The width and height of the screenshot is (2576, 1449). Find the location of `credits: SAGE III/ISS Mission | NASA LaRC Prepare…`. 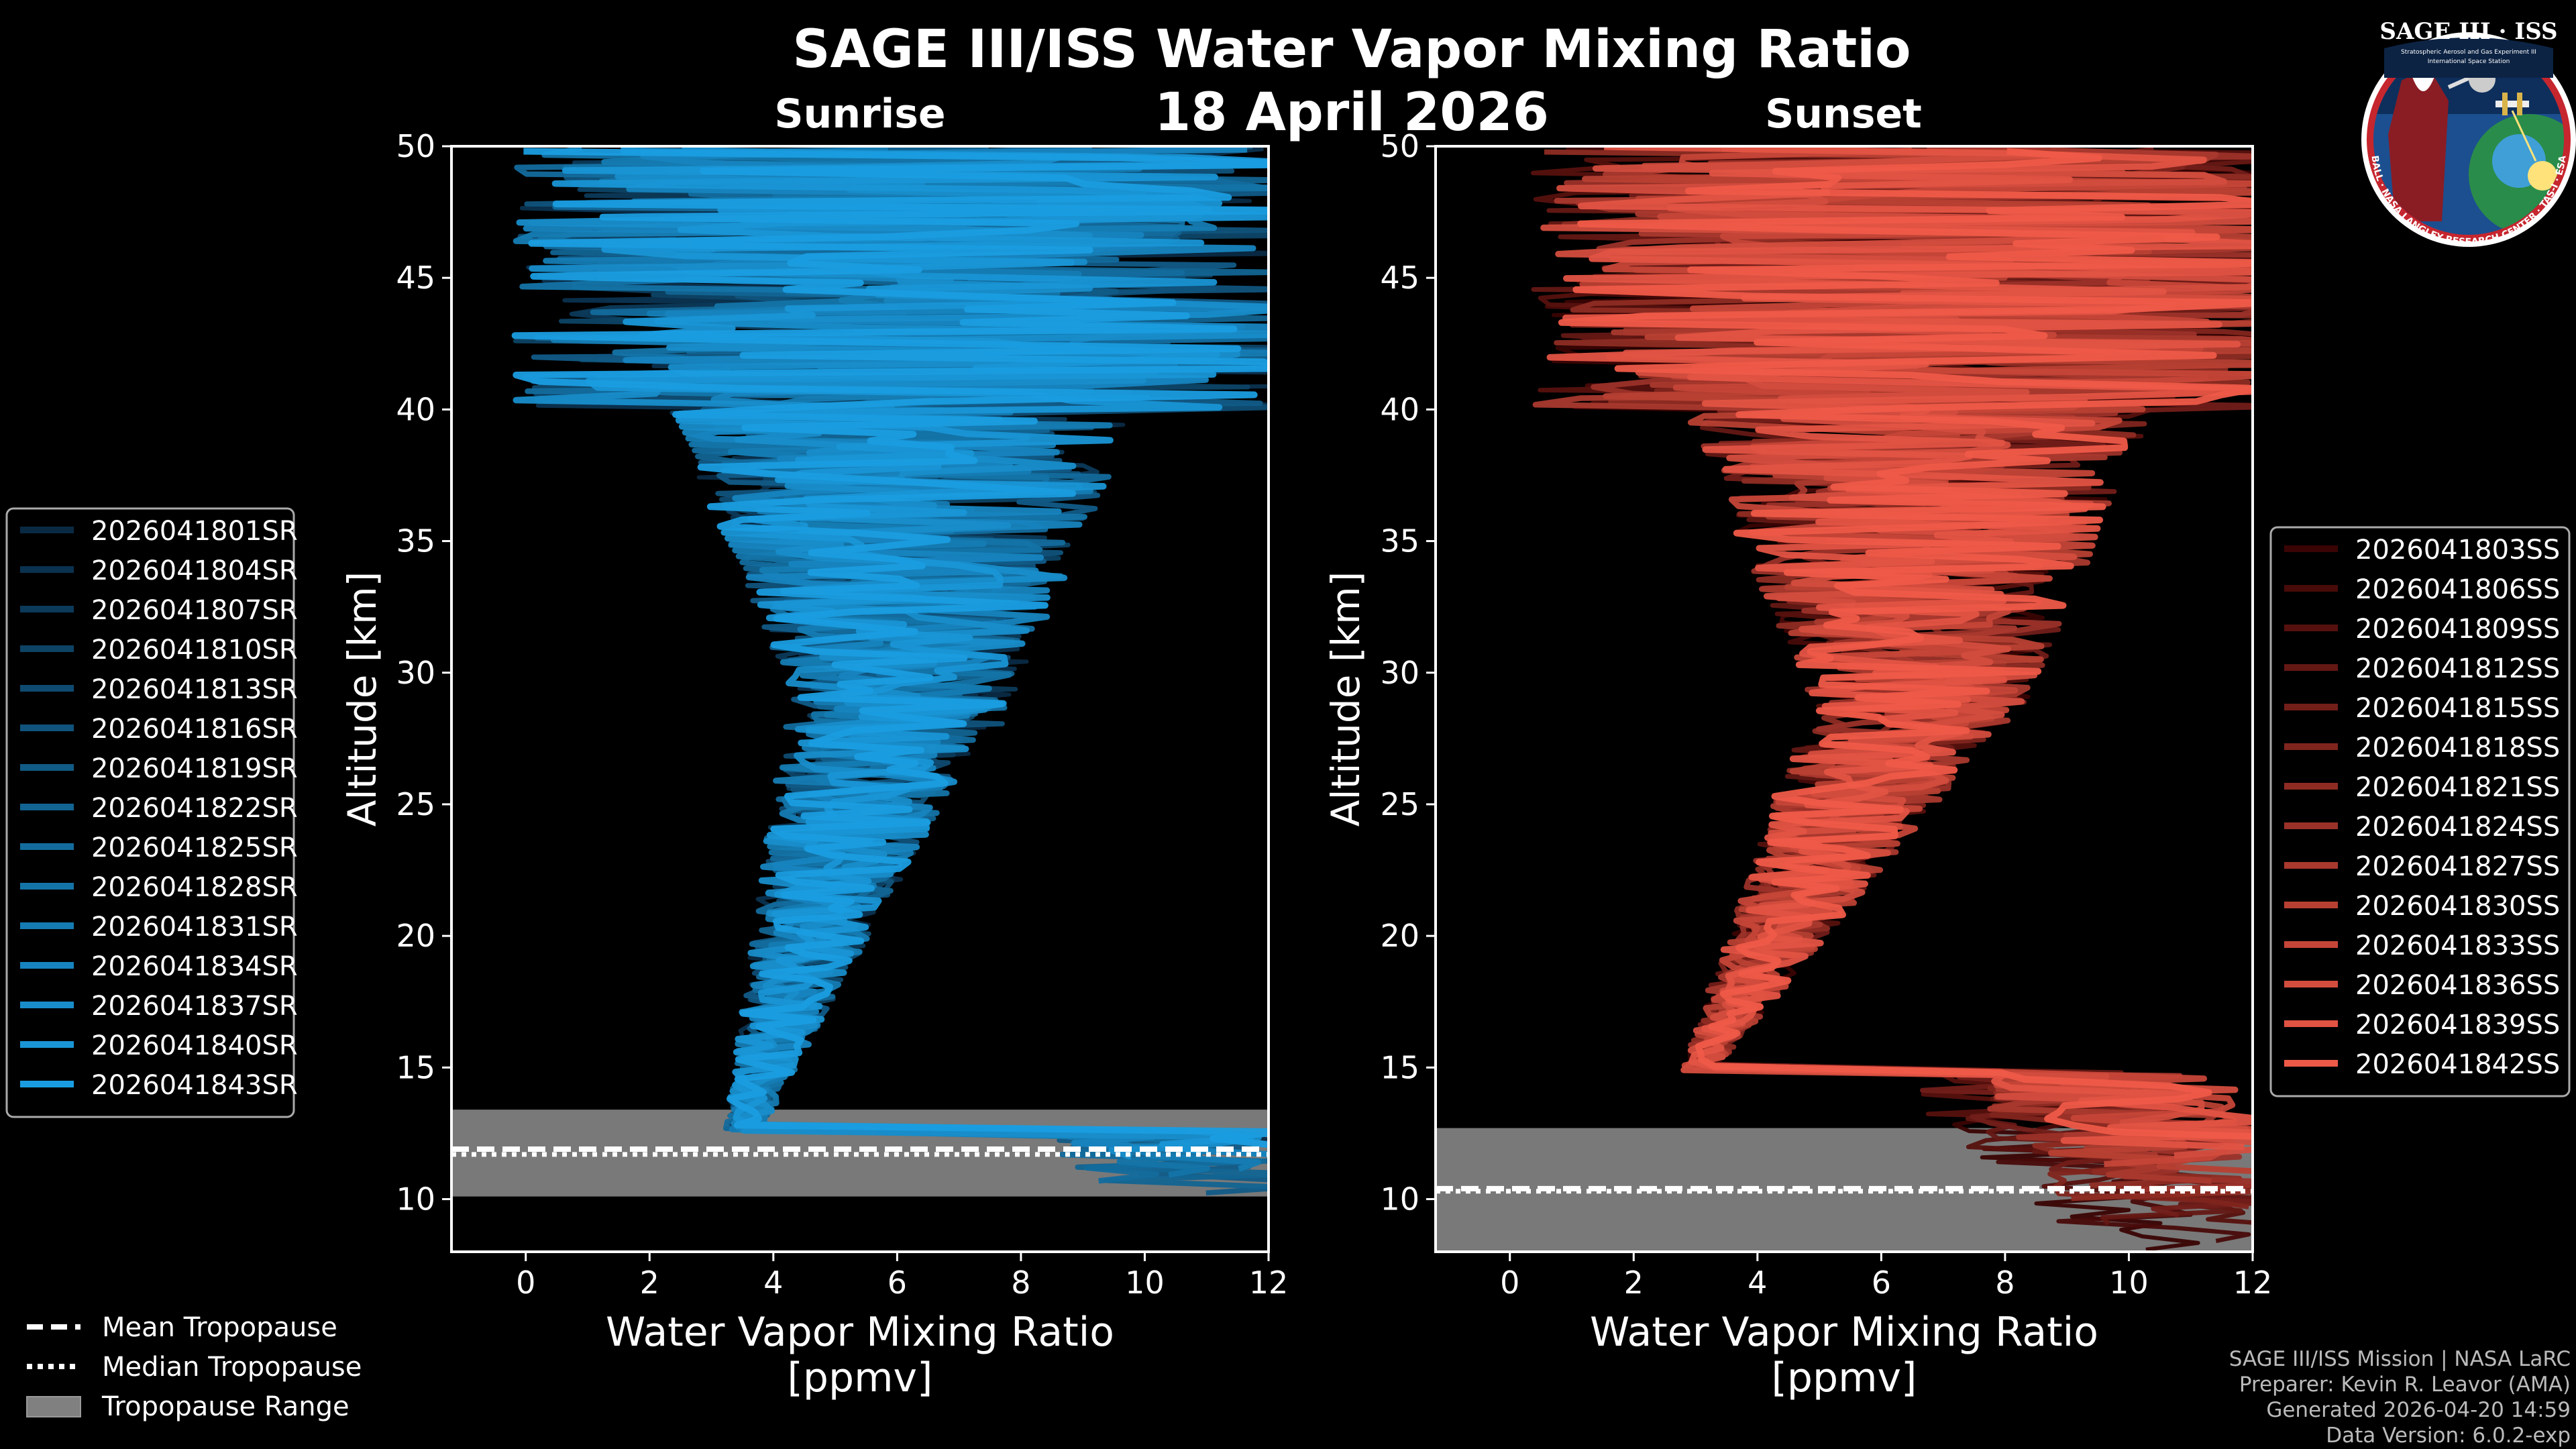

credits: SAGE III/ISS Mission | NASA LaRC Prepare… is located at coordinates (2400, 1397).